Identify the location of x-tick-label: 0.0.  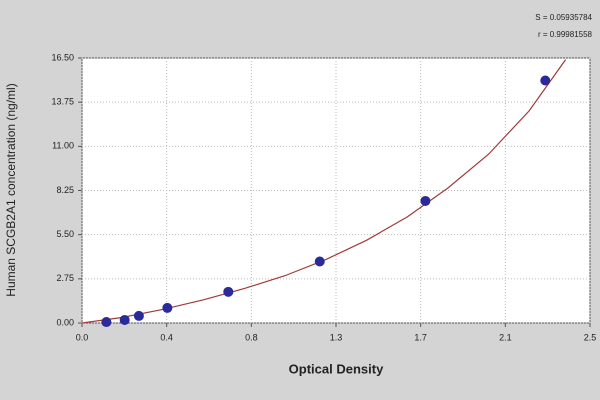
(82, 337).